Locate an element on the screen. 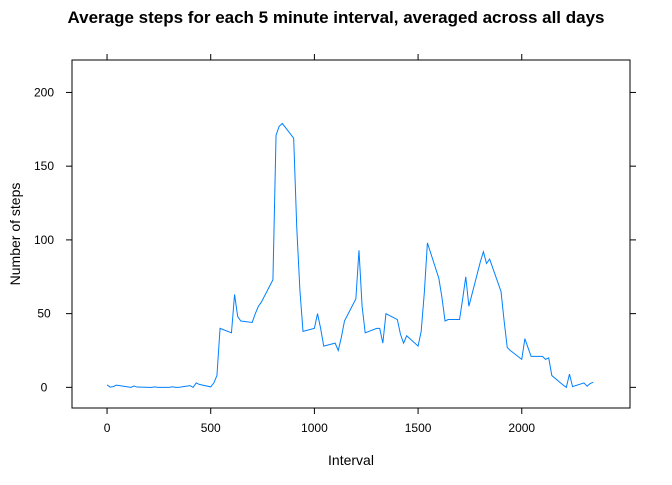 Image resolution: width=672 pixels, height=485 pixels. x-tick-label: 2000 is located at coordinates (521, 428).